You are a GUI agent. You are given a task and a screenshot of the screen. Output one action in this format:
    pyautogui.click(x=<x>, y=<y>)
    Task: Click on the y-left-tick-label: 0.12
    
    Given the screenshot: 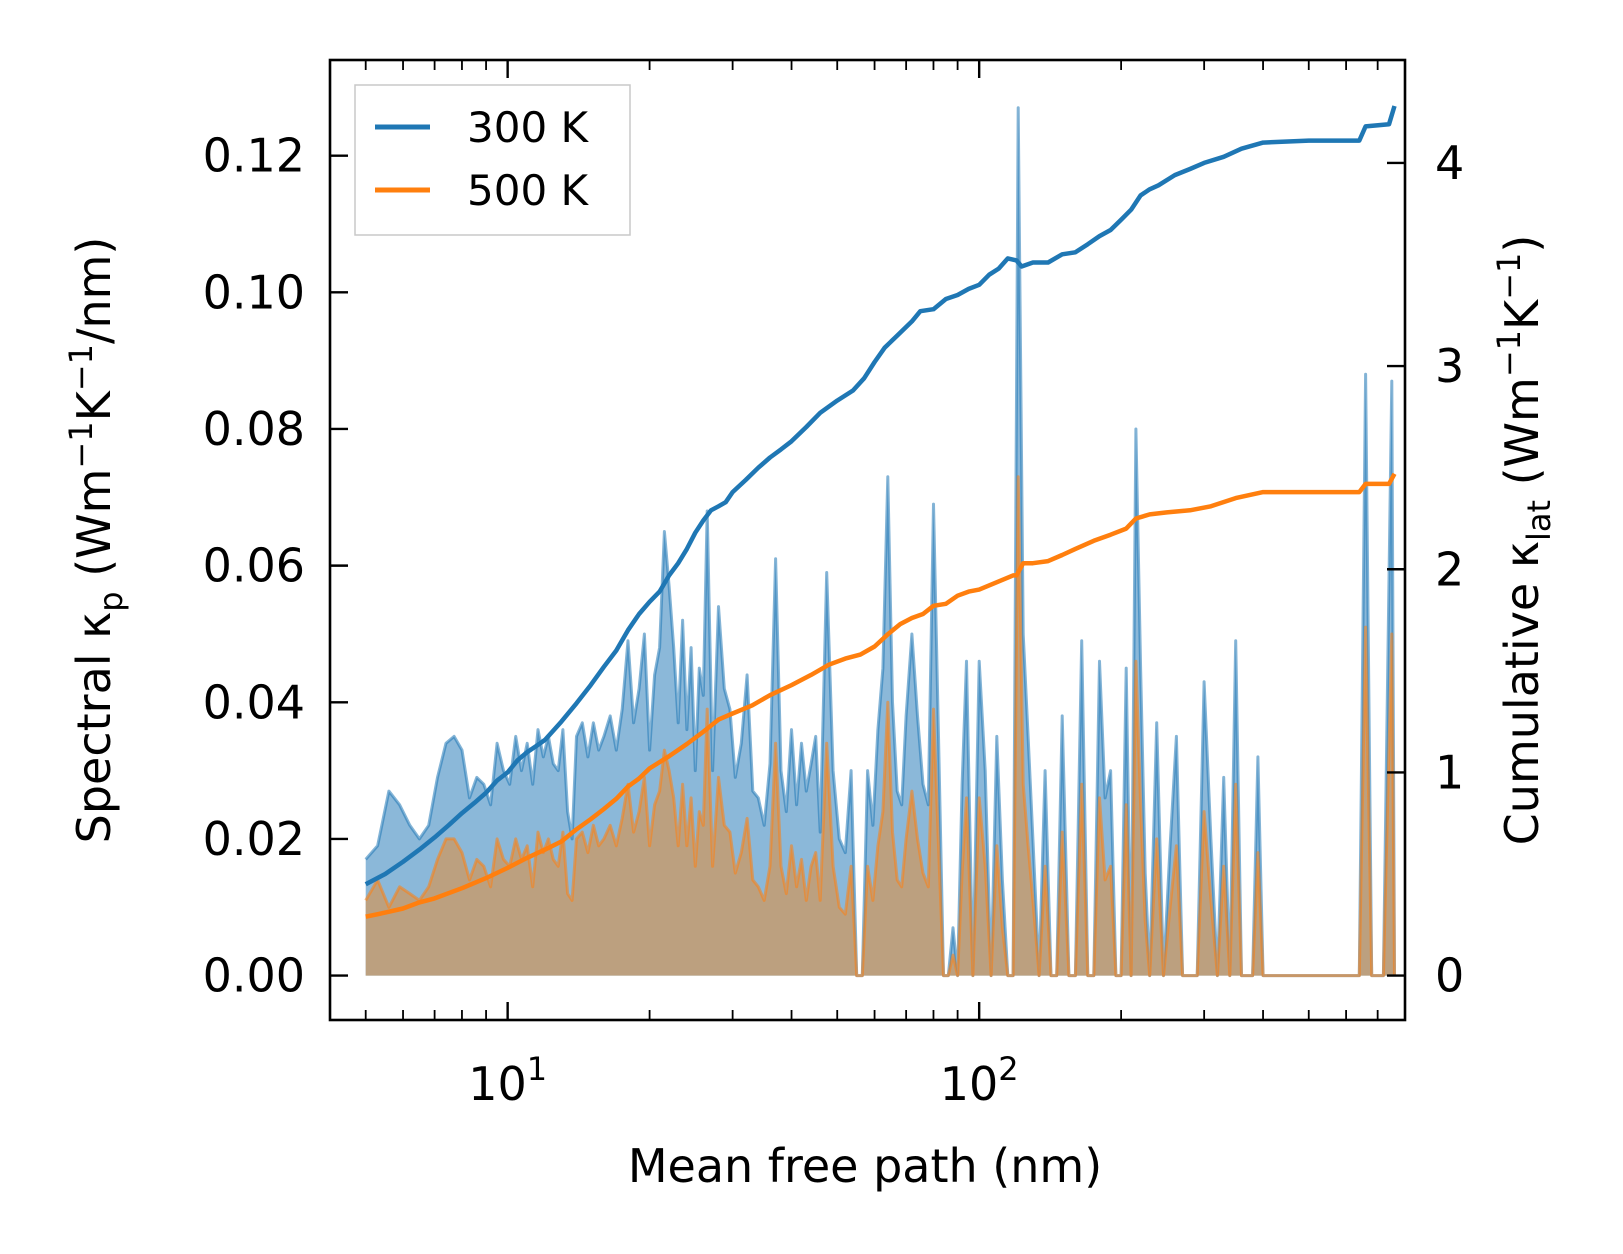 What is the action you would take?
    pyautogui.click(x=254, y=156)
    